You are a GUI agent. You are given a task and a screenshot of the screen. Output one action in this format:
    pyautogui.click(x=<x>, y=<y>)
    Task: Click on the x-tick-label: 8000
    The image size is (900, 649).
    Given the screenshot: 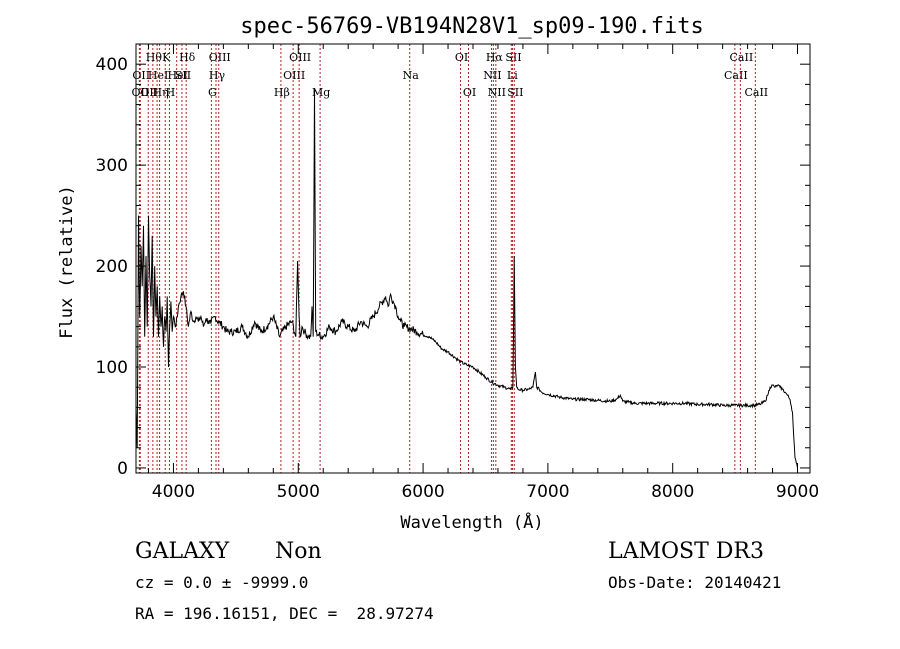 What is the action you would take?
    pyautogui.click(x=672, y=492)
    